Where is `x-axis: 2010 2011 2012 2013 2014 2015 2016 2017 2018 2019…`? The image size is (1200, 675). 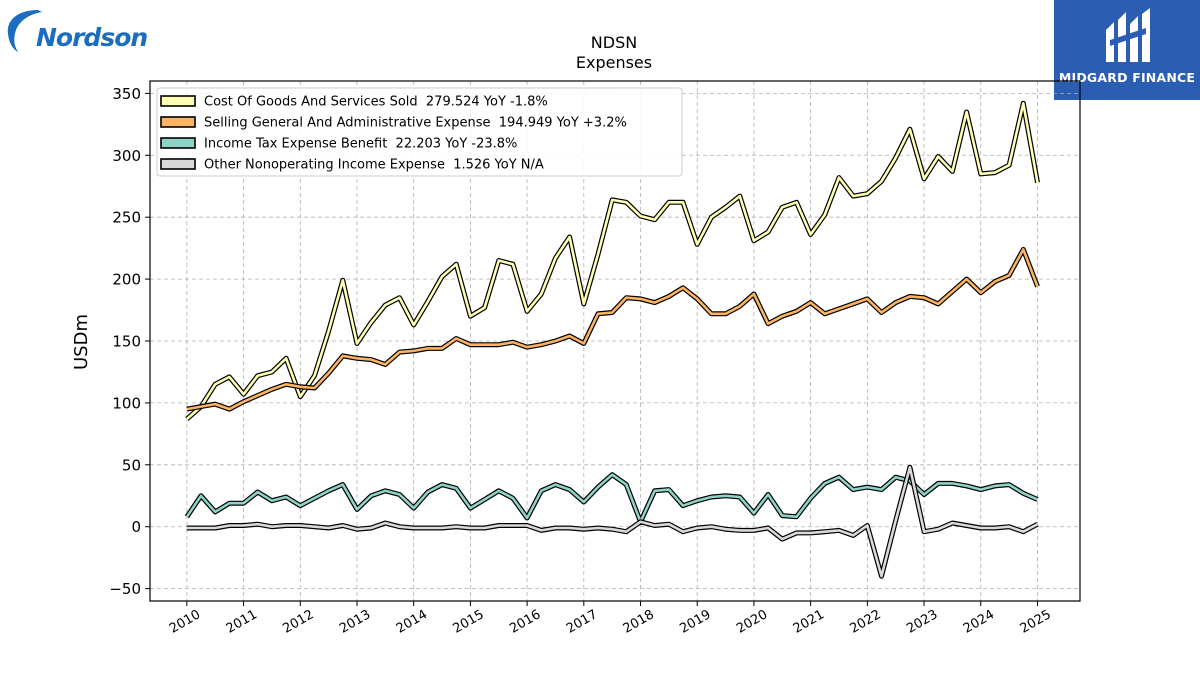
x-axis: 2010 2011 2012 2013 2014 2015 2016 2017 2018 2019… is located at coordinates (610, 619).